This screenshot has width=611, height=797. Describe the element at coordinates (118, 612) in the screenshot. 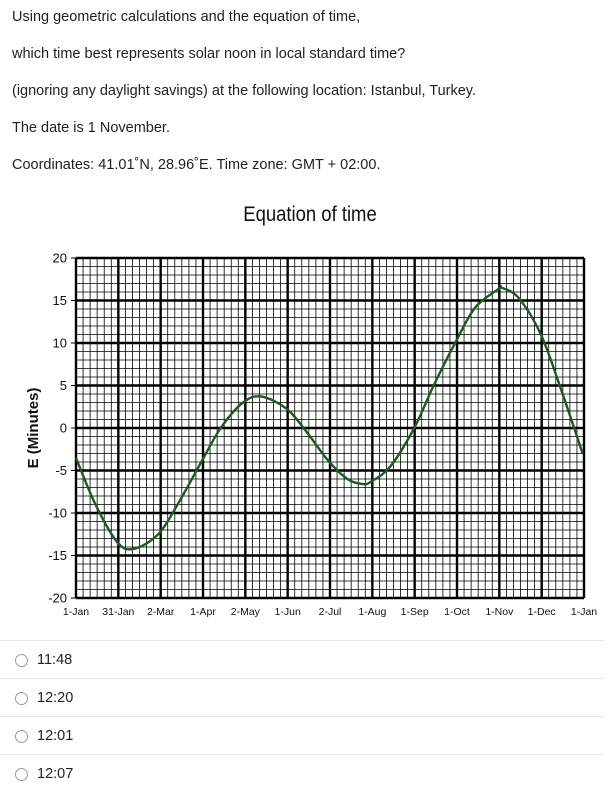

I see `x-tick-label: 31-Jan` at that location.